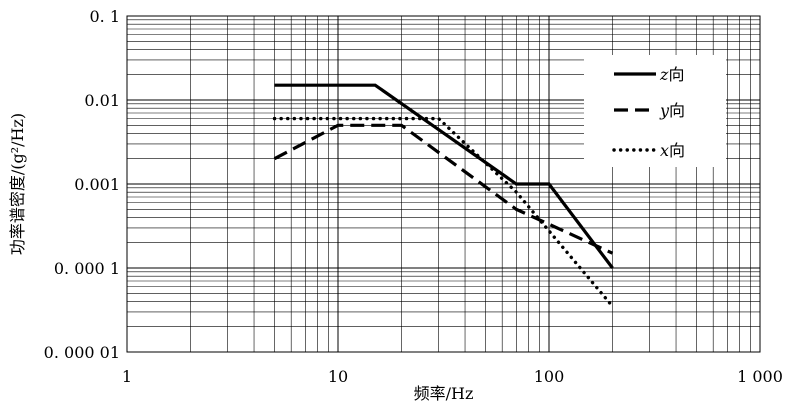  I want to click on y-axis-label: 功率谱密度/(g²/Hz), so click(17, 184).